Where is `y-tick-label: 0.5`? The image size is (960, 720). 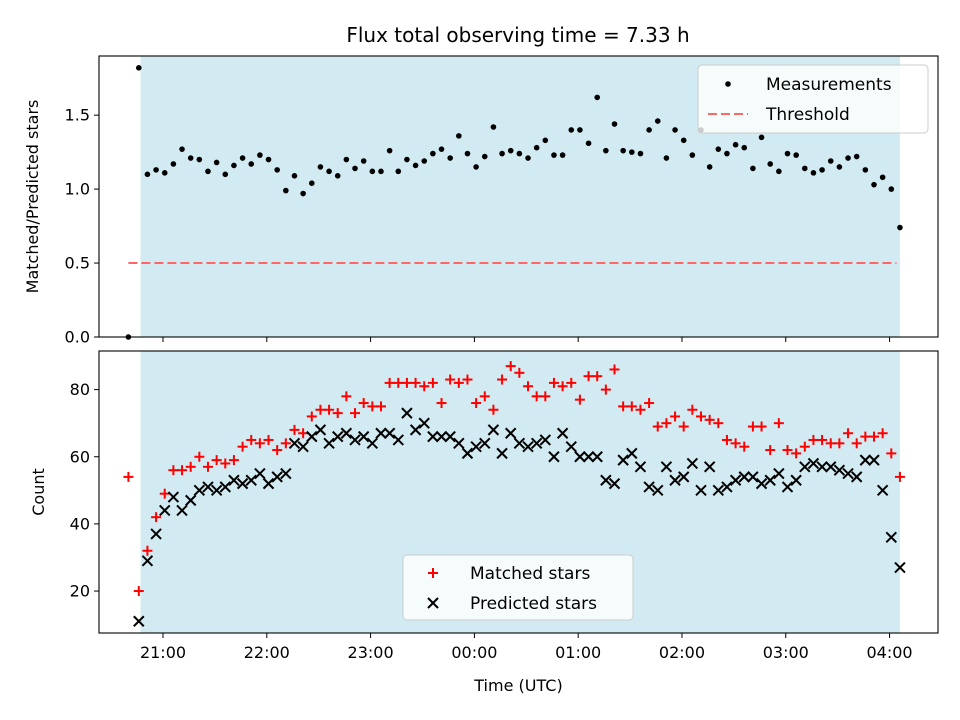
y-tick-label: 0.5 is located at coordinates (77, 263).